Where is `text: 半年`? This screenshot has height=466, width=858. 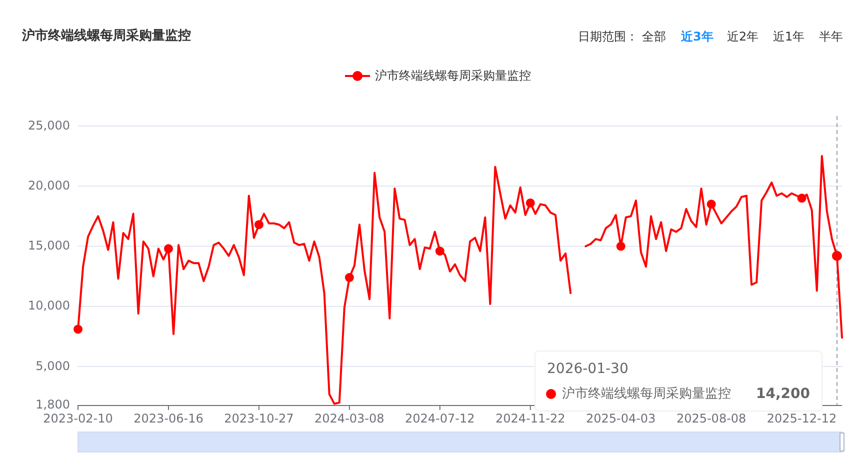
text: 半年 is located at coordinates (831, 36).